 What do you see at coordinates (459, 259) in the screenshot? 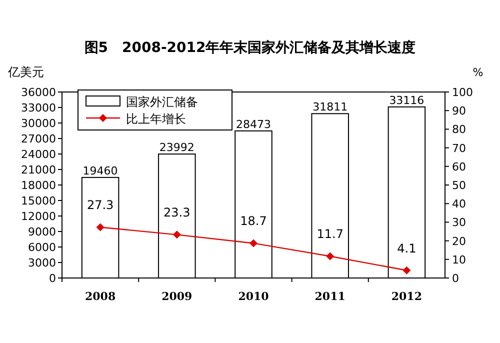
I see `y2-tick-label: 10` at bounding box center [459, 259].